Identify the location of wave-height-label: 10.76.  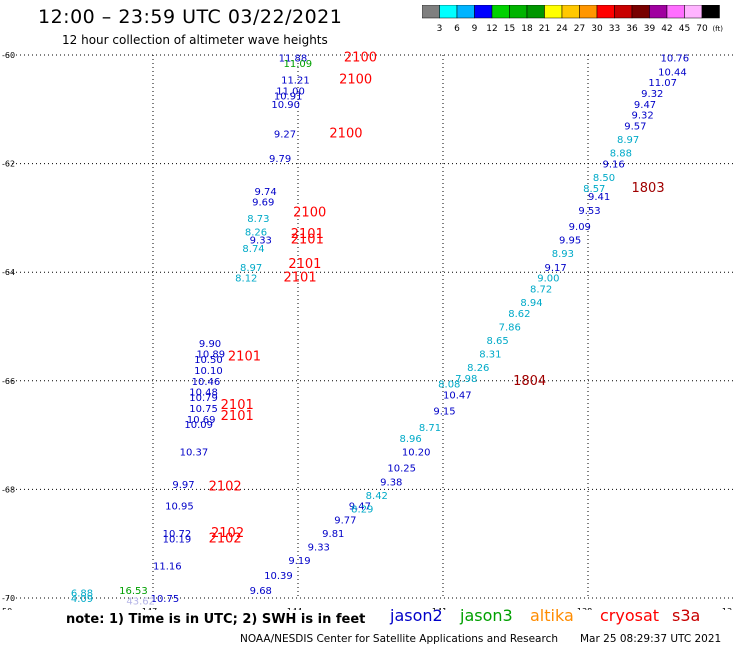
(675, 59).